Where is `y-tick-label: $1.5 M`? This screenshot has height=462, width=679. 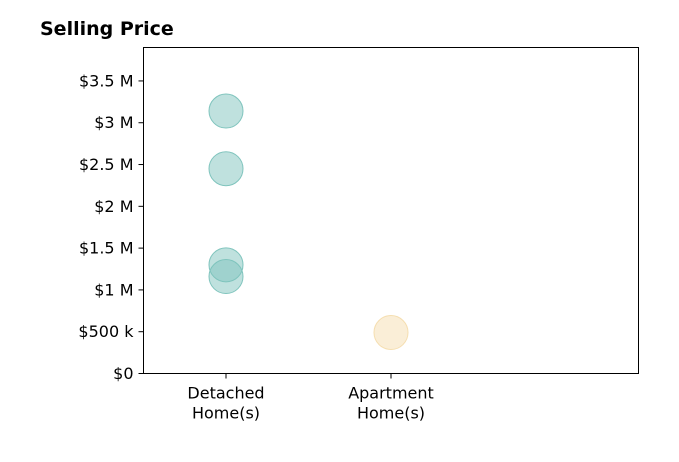
y-tick-label: $1.5 M is located at coordinates (106, 248).